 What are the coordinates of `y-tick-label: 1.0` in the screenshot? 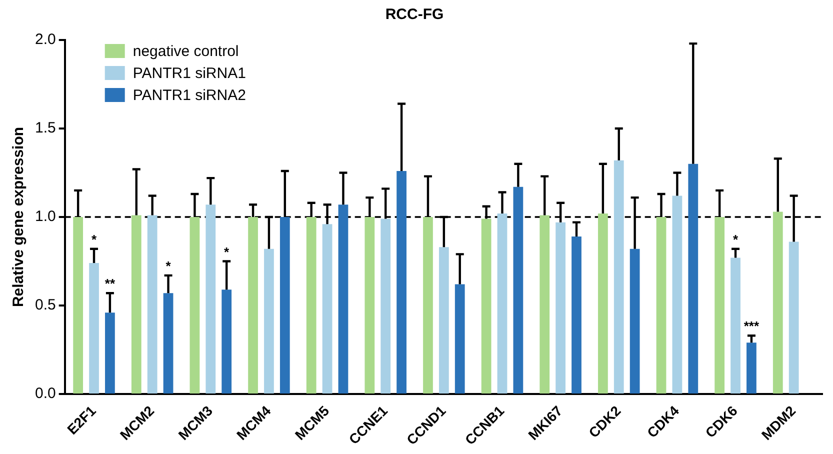 It's located at (45, 217).